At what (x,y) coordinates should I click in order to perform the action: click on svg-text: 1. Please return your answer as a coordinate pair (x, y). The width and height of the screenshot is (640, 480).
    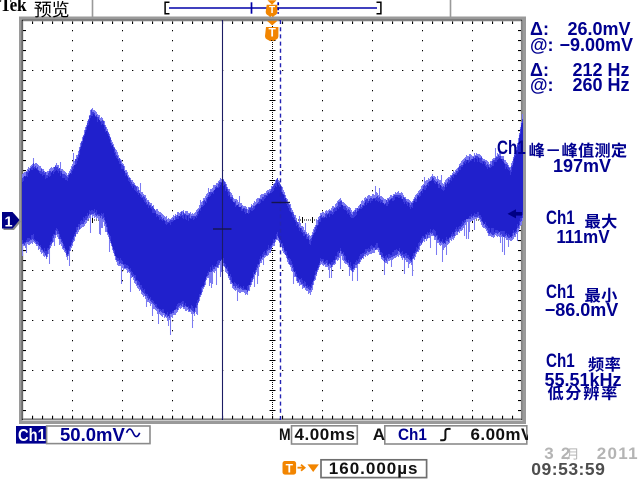
    Looking at the image, I should click on (9, 222).